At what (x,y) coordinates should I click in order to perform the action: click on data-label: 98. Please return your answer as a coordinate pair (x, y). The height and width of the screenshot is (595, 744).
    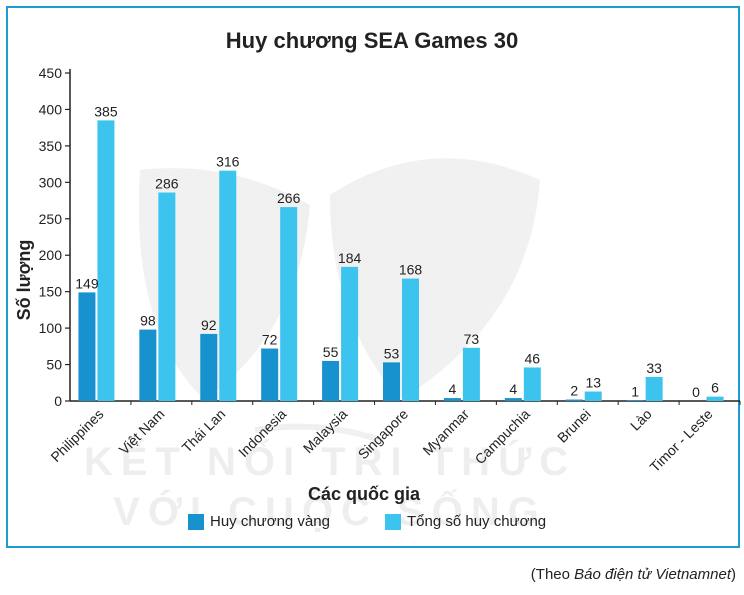
    Looking at the image, I should click on (148, 321).